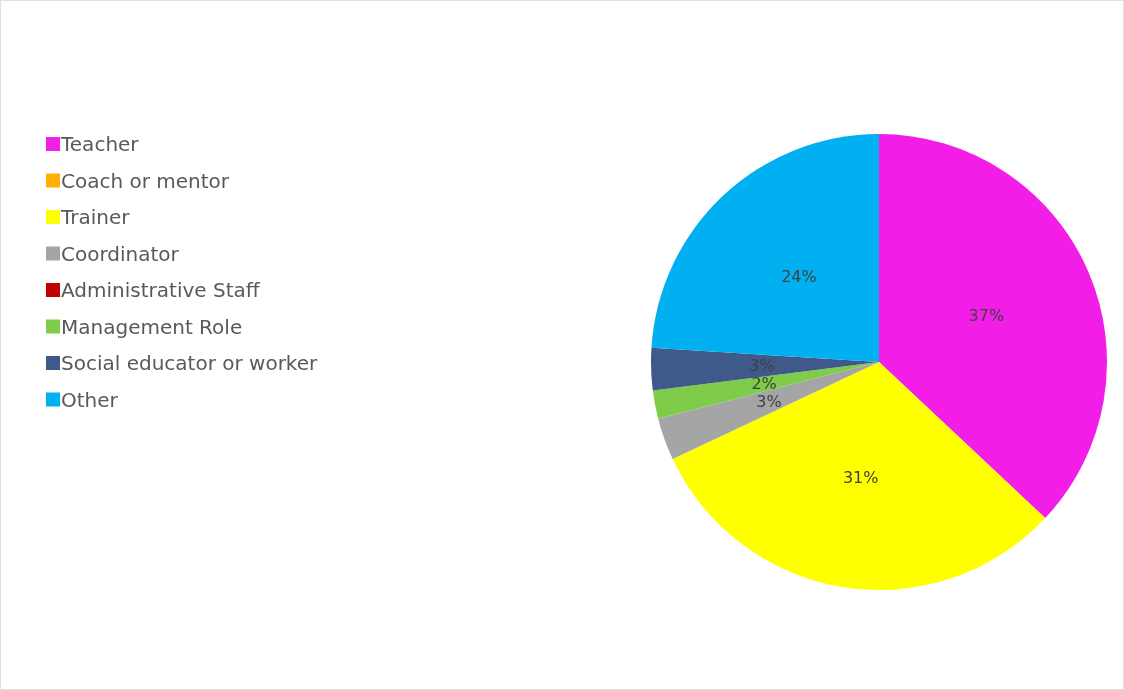  Describe the element at coordinates (95, 217) in the screenshot. I see `legend-label: Trainer` at that location.